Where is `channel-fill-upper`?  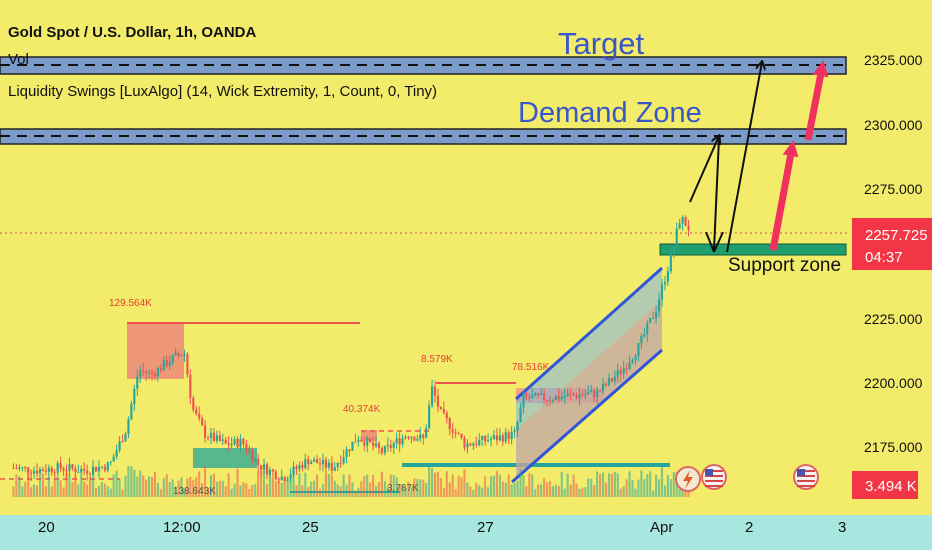 channel-fill-upper is located at coordinates (589, 374).